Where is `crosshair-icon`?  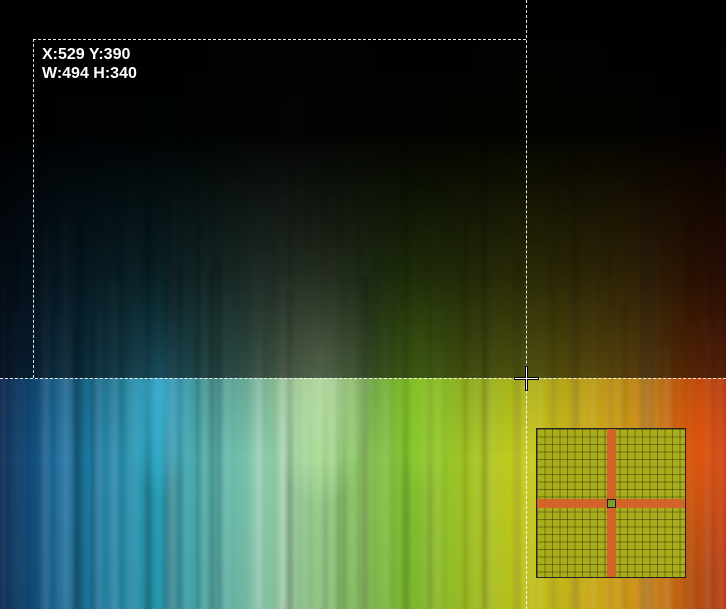 crosshair-icon is located at coordinates (526, 378).